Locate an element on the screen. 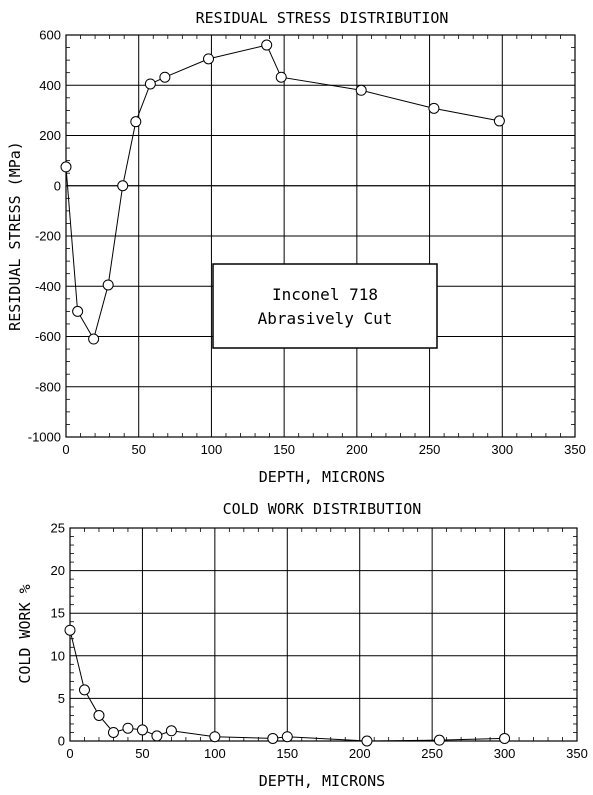 The height and width of the screenshot is (795, 593). chart-title: RESIDUAL STRESS DISTRIBUTION is located at coordinates (322, 18).